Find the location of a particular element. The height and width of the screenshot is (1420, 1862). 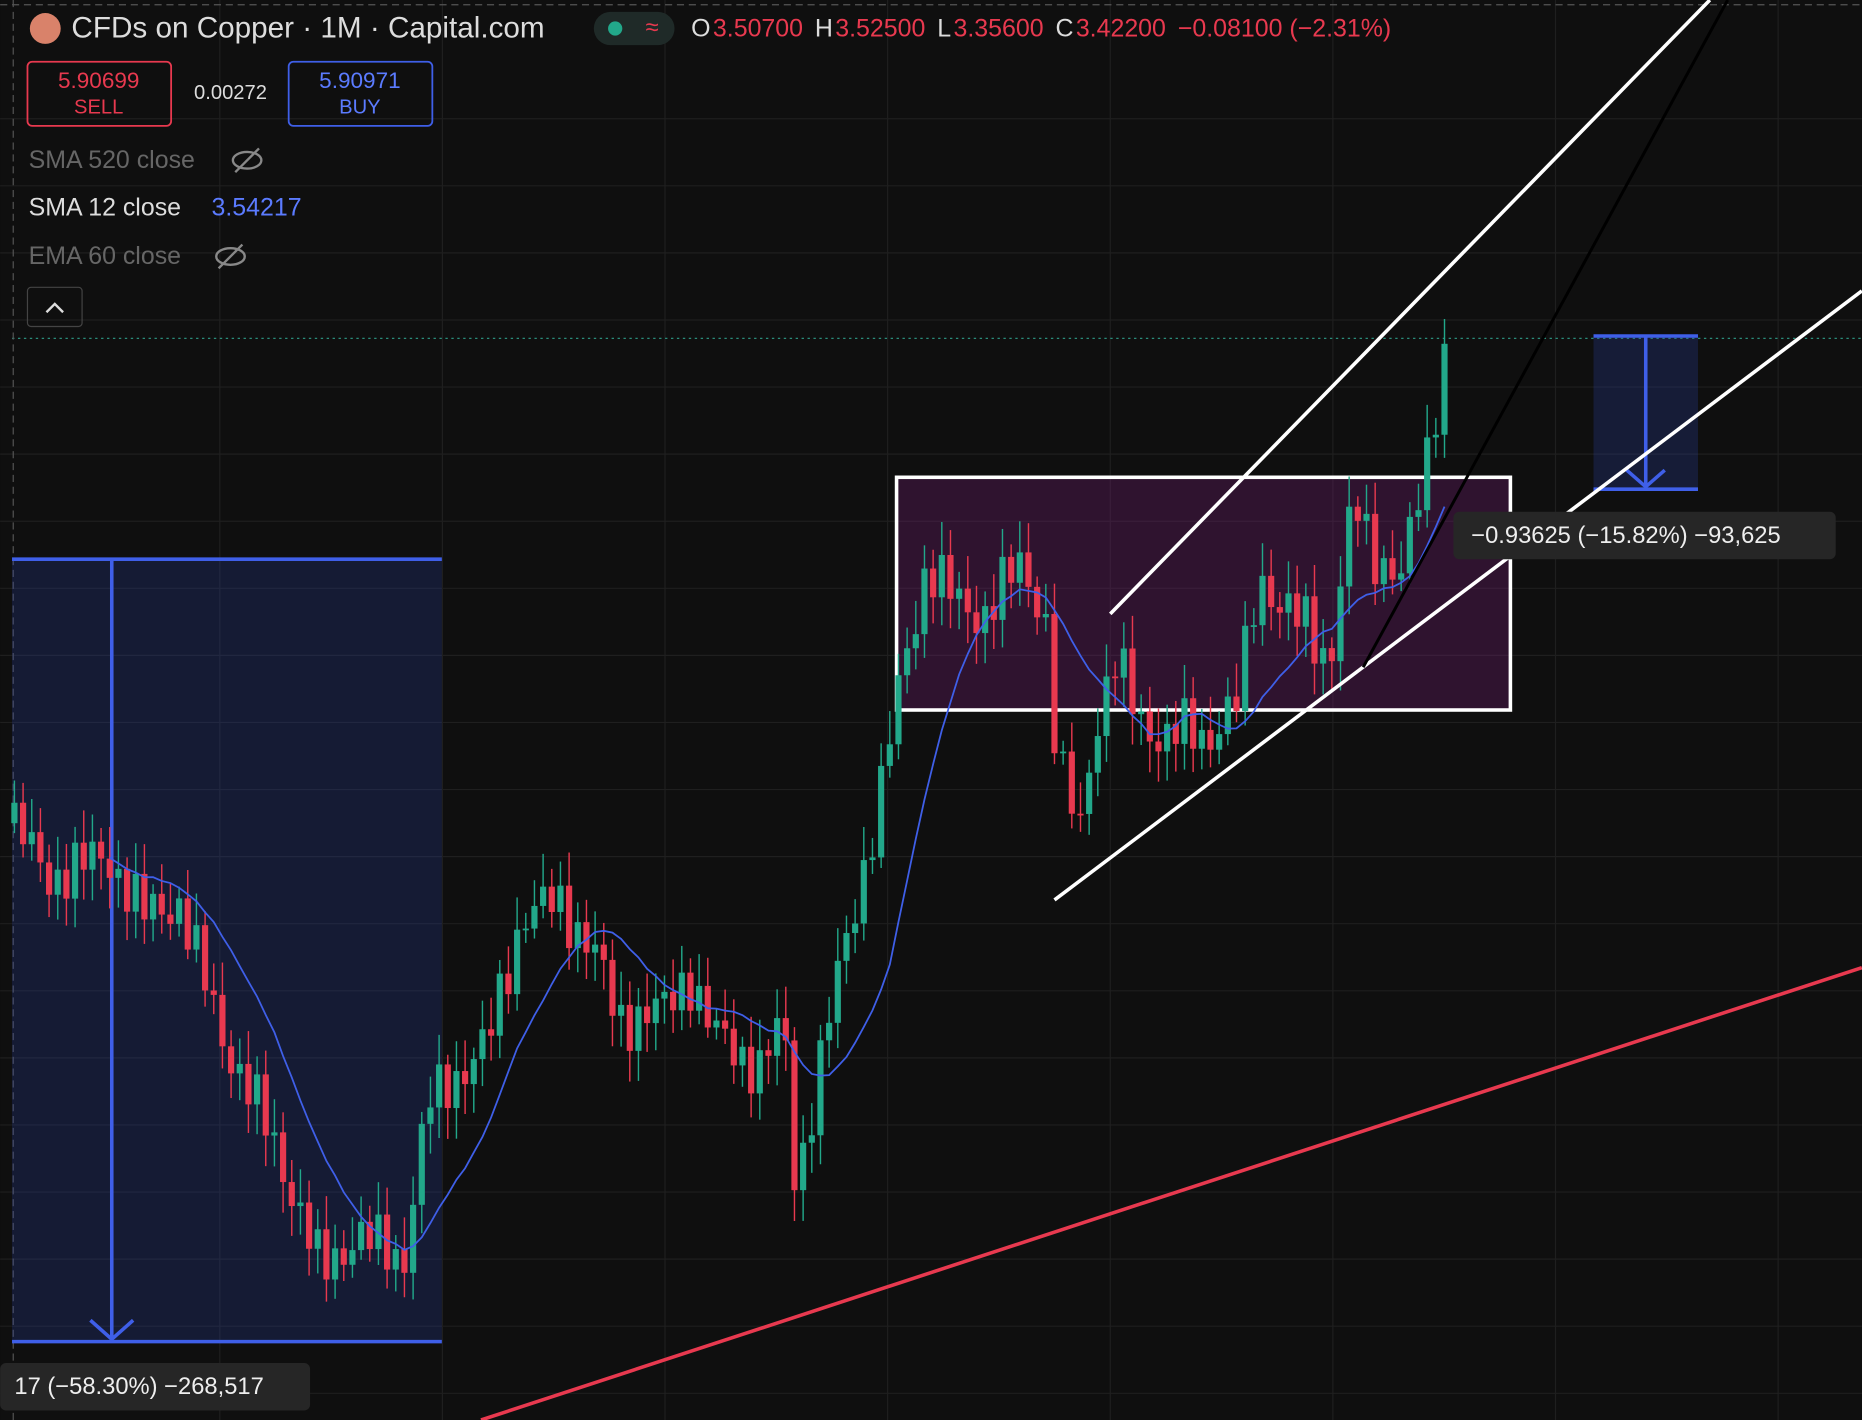

collapse-button is located at coordinates (54, 307).